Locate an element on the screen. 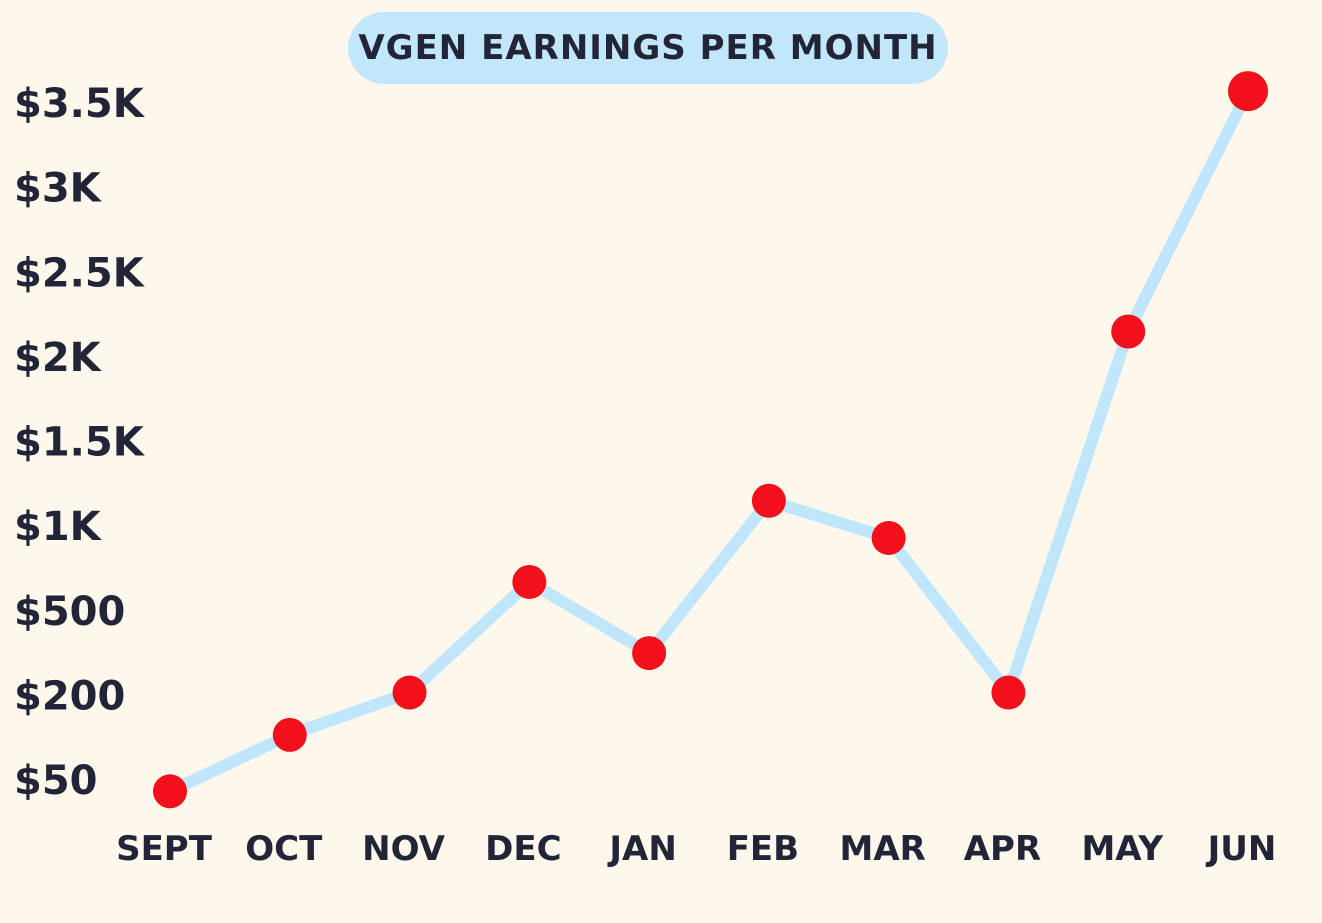 This screenshot has width=1322, height=923. x-tick-label: NOV is located at coordinates (403, 849).